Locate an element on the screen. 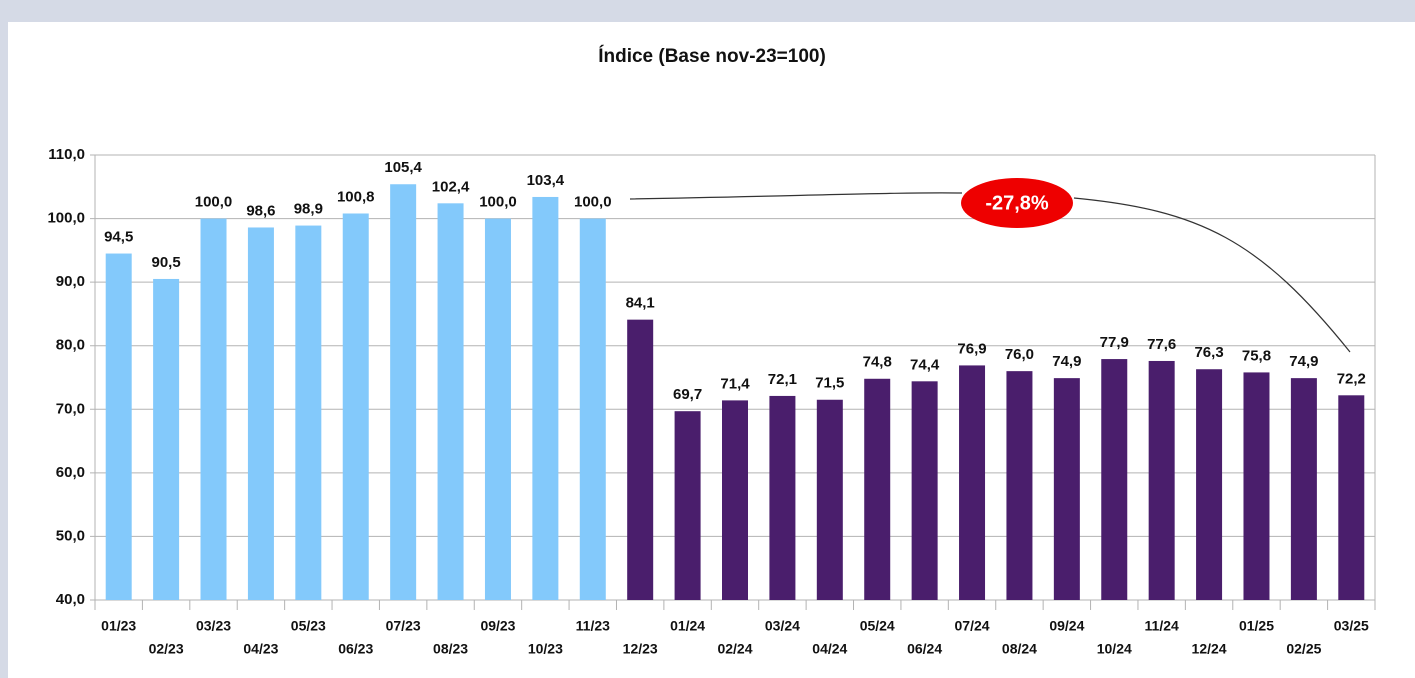 Image resolution: width=1415 pixels, height=678 pixels. x-tick-label: 05/24 is located at coordinates (877, 626).